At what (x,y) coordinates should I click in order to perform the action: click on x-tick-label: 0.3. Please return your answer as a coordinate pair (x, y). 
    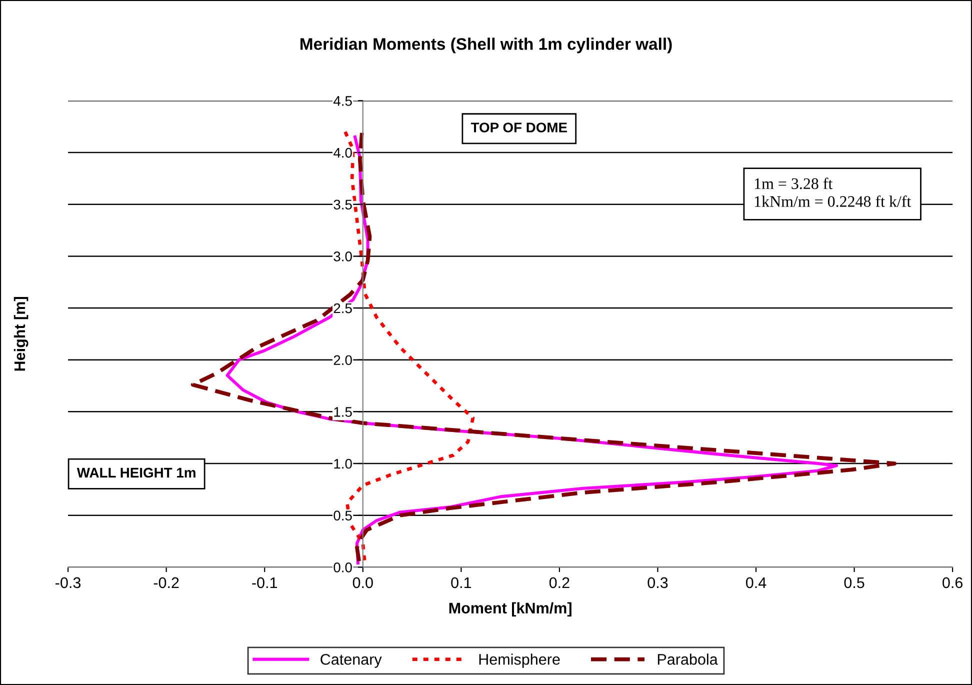
    Looking at the image, I should click on (658, 582).